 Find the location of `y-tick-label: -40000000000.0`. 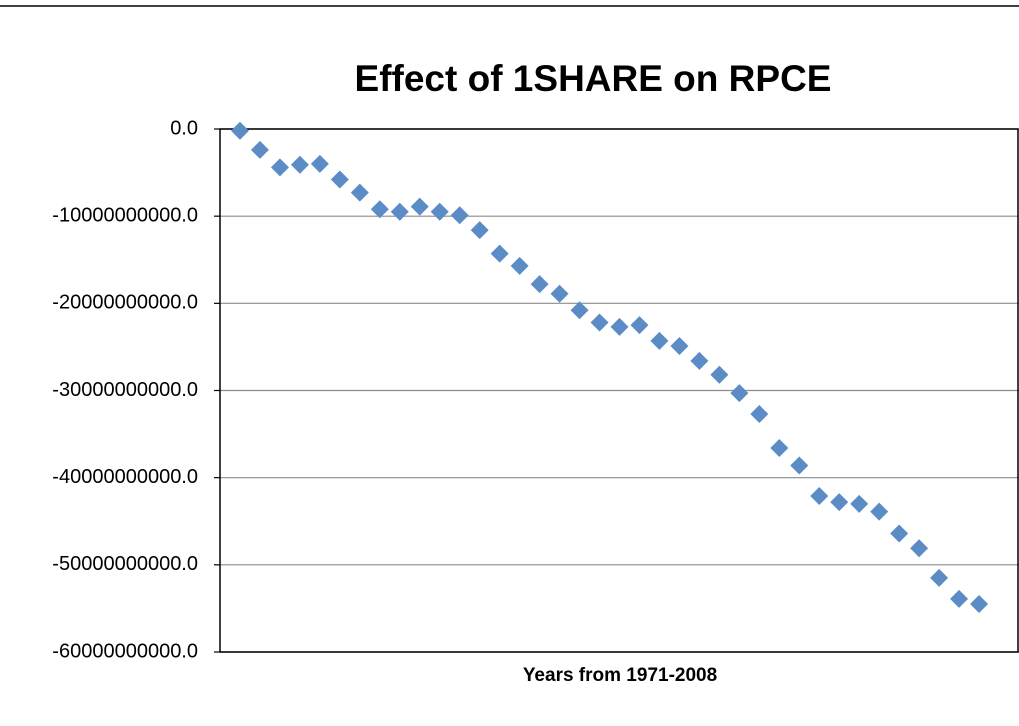

y-tick-label: -40000000000.0 is located at coordinates (125, 477).